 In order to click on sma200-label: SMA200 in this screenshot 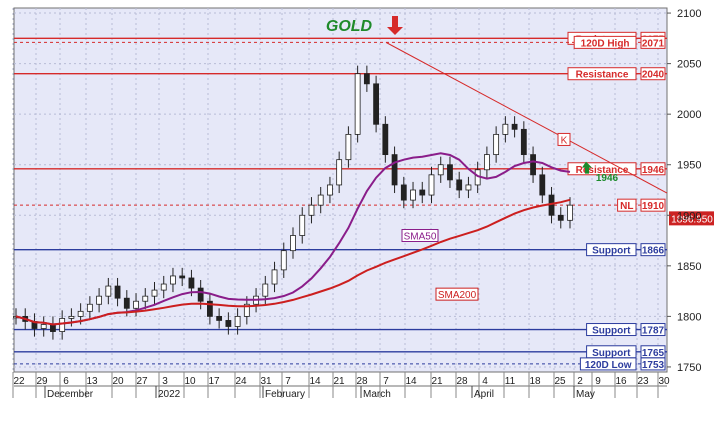, I will do `click(457, 295)`.